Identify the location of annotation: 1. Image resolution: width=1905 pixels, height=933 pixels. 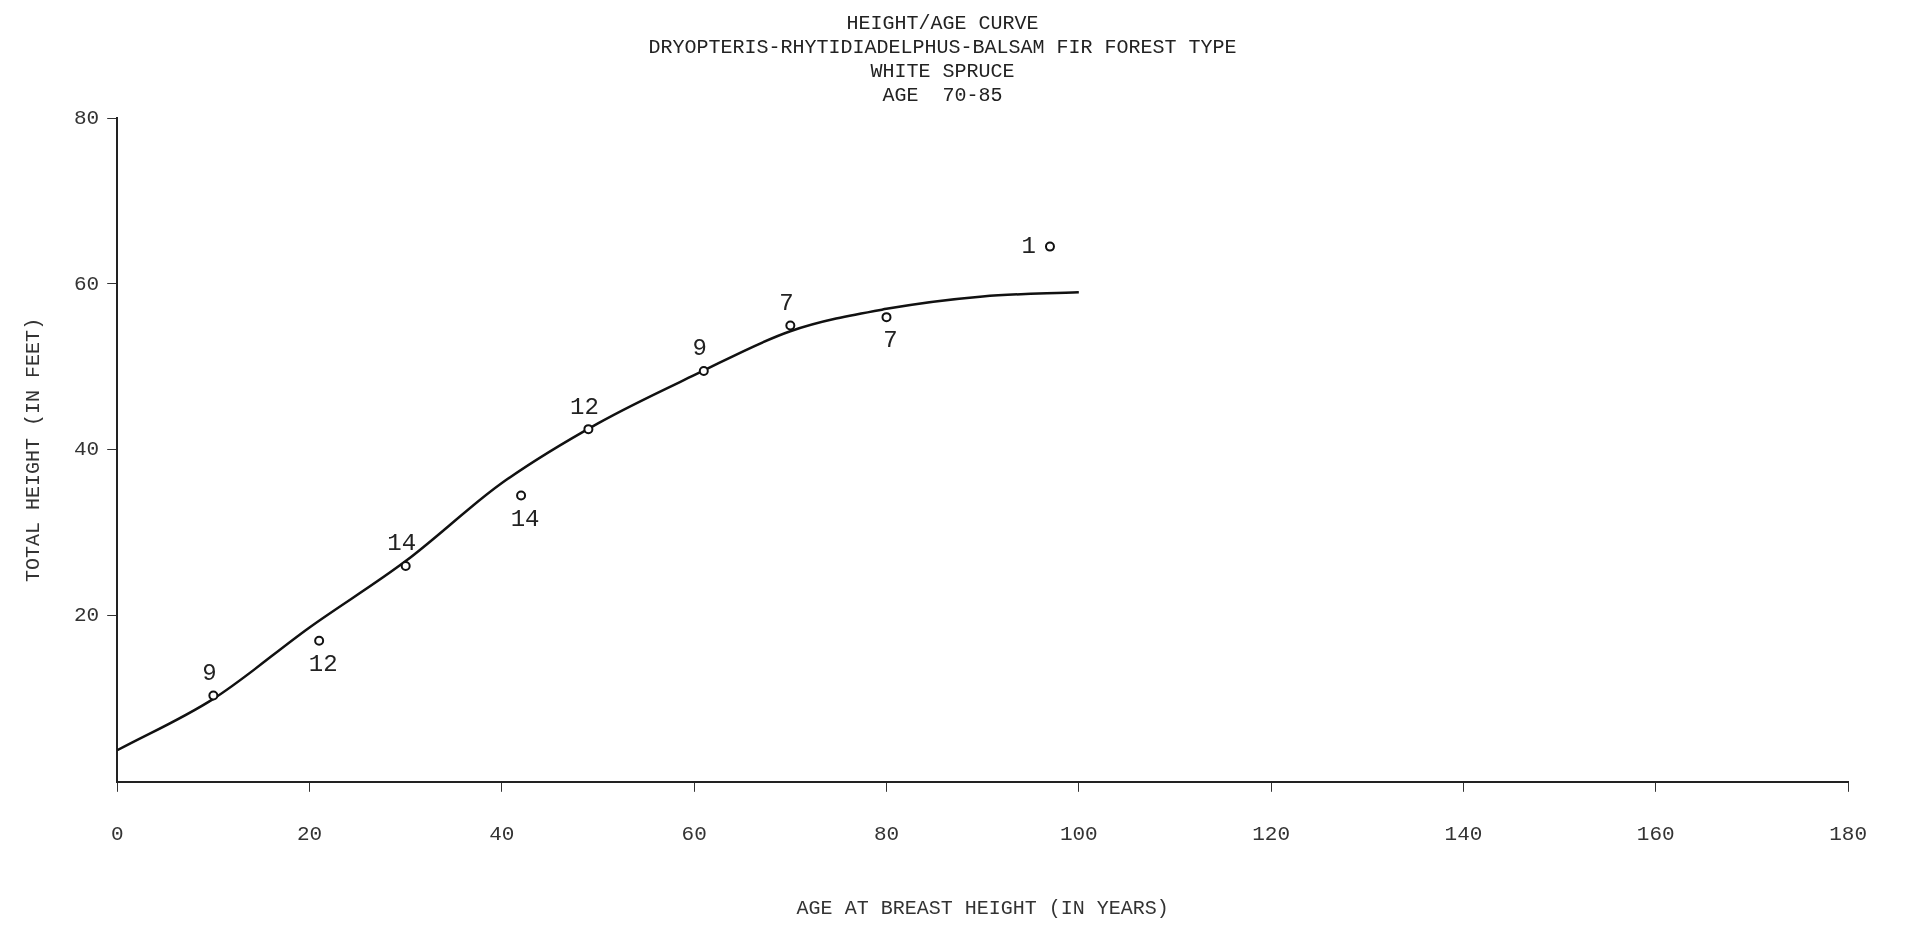
(1028, 246).